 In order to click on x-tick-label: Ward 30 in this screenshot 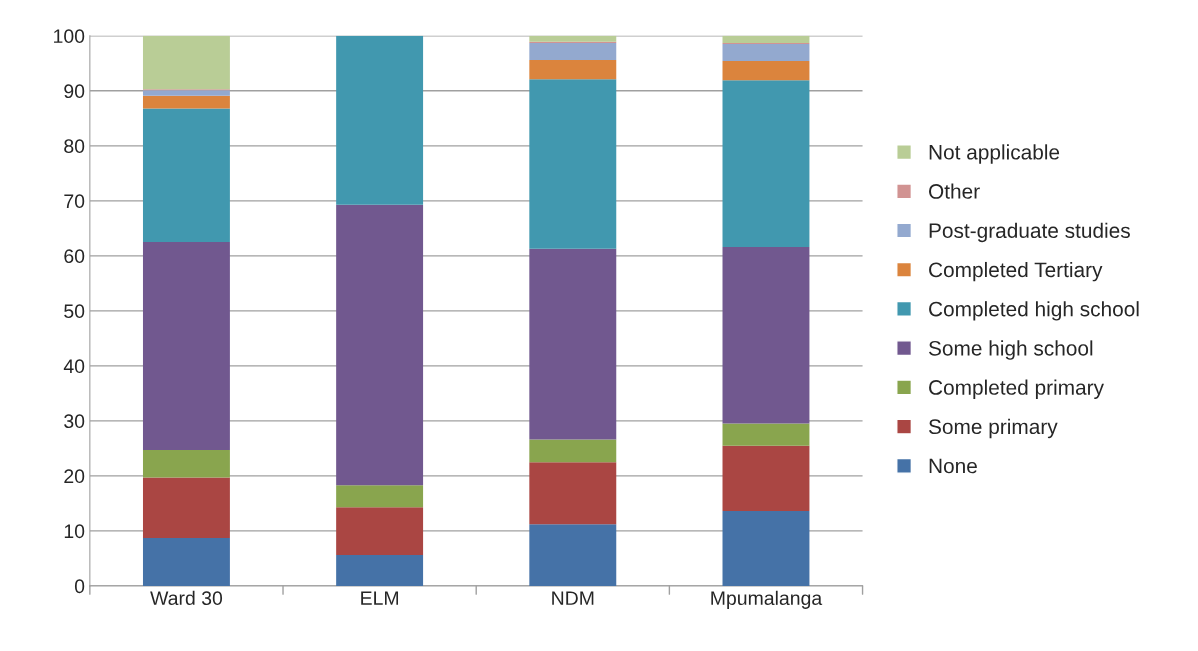, I will do `click(186, 598)`.